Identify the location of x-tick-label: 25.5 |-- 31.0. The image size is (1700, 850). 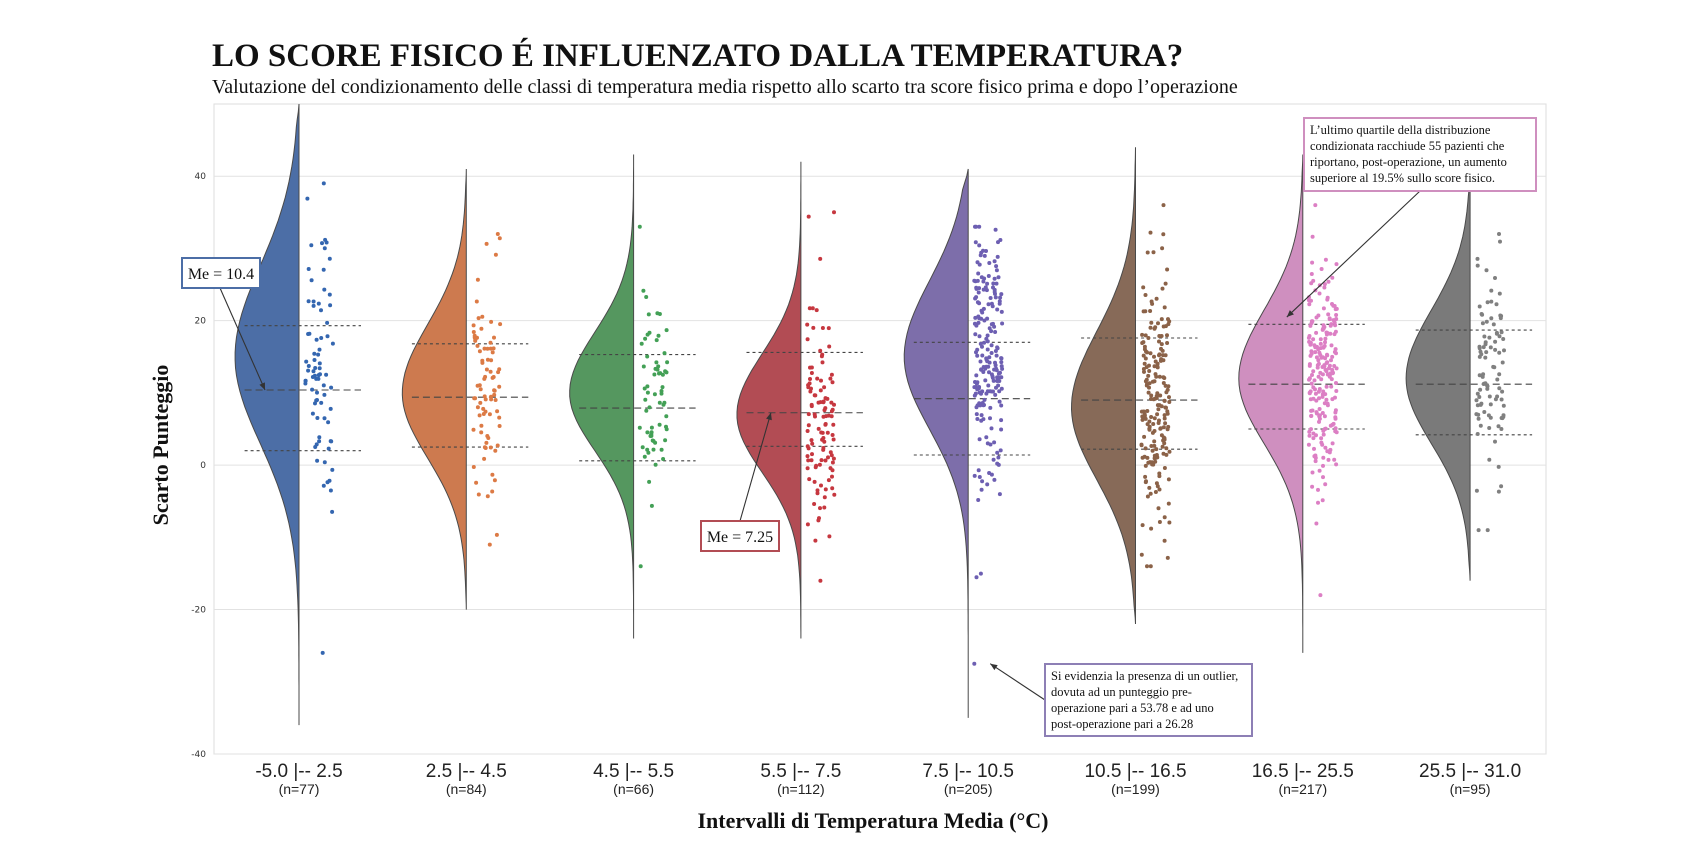
(1470, 771).